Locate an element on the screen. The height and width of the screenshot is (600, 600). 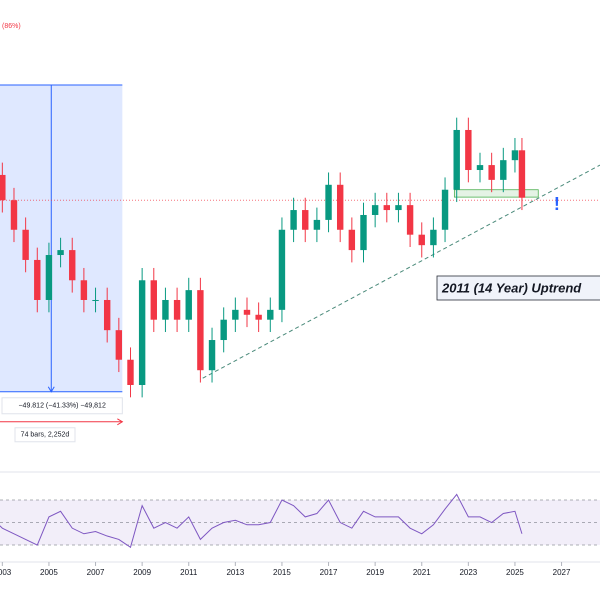
x-tick-label: 2005 is located at coordinates (49, 572).